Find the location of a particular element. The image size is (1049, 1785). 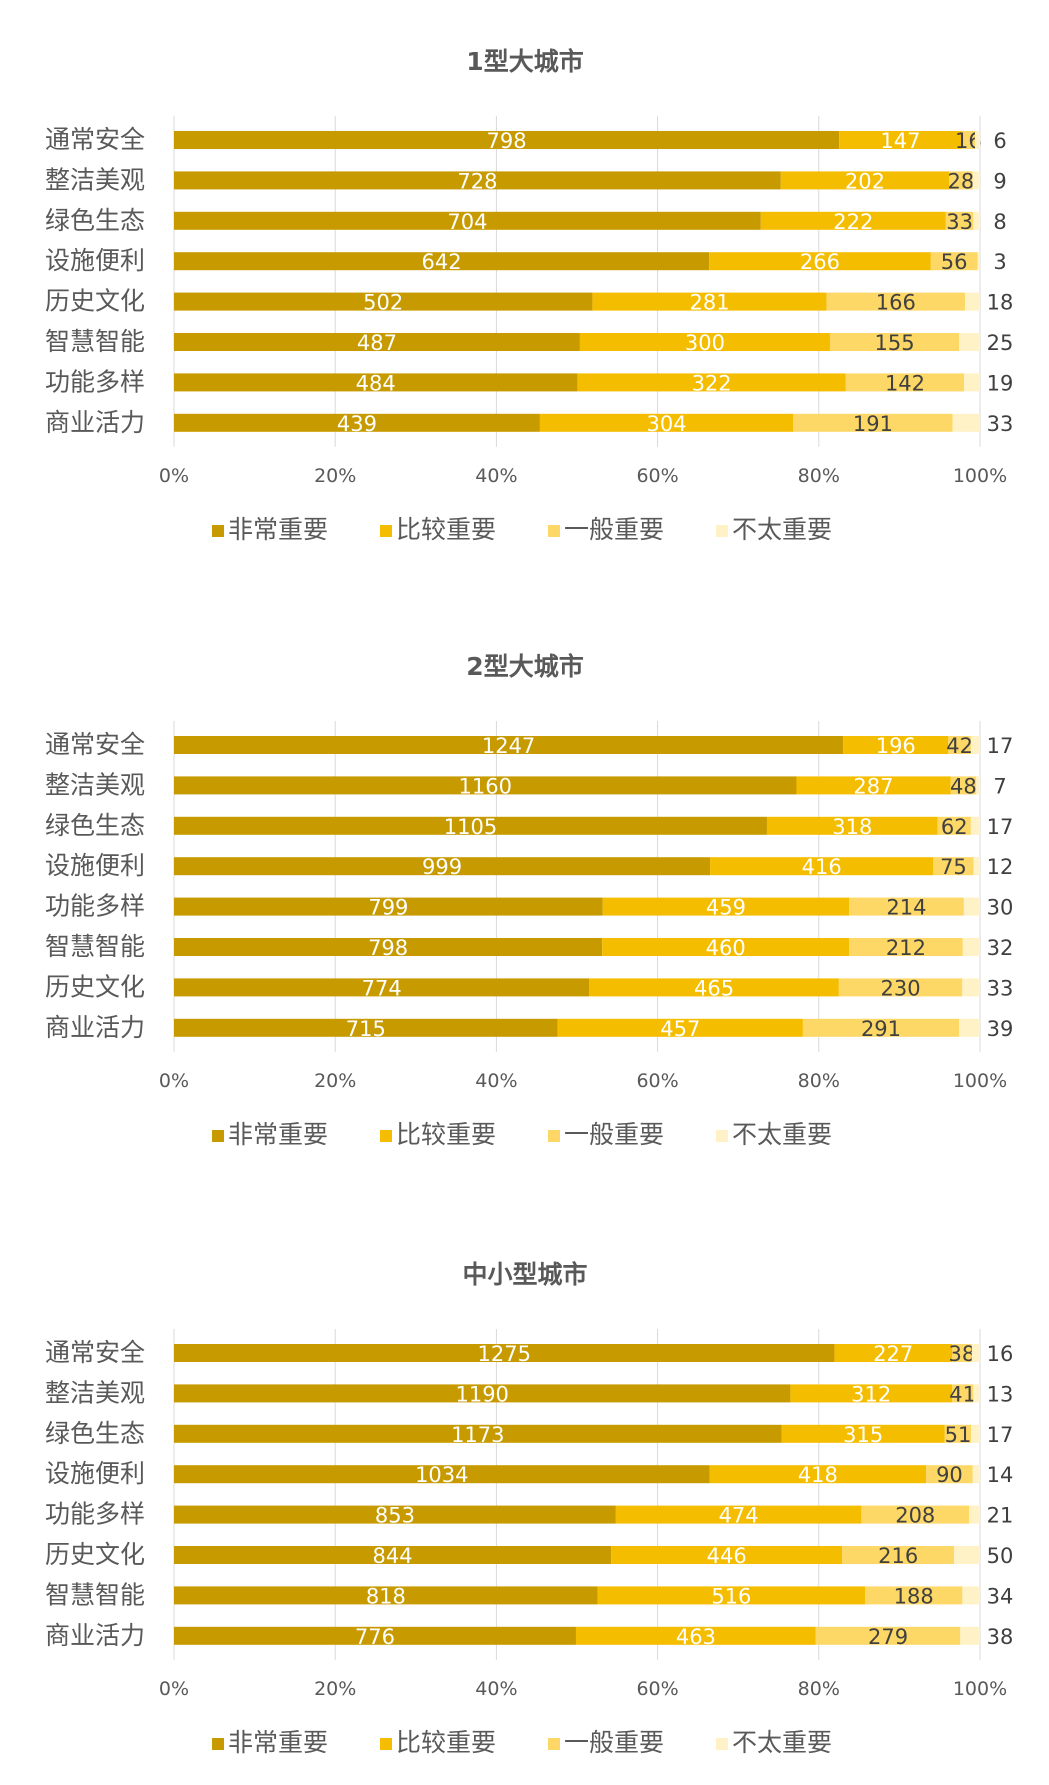

data-label: 56 is located at coordinates (954, 262).